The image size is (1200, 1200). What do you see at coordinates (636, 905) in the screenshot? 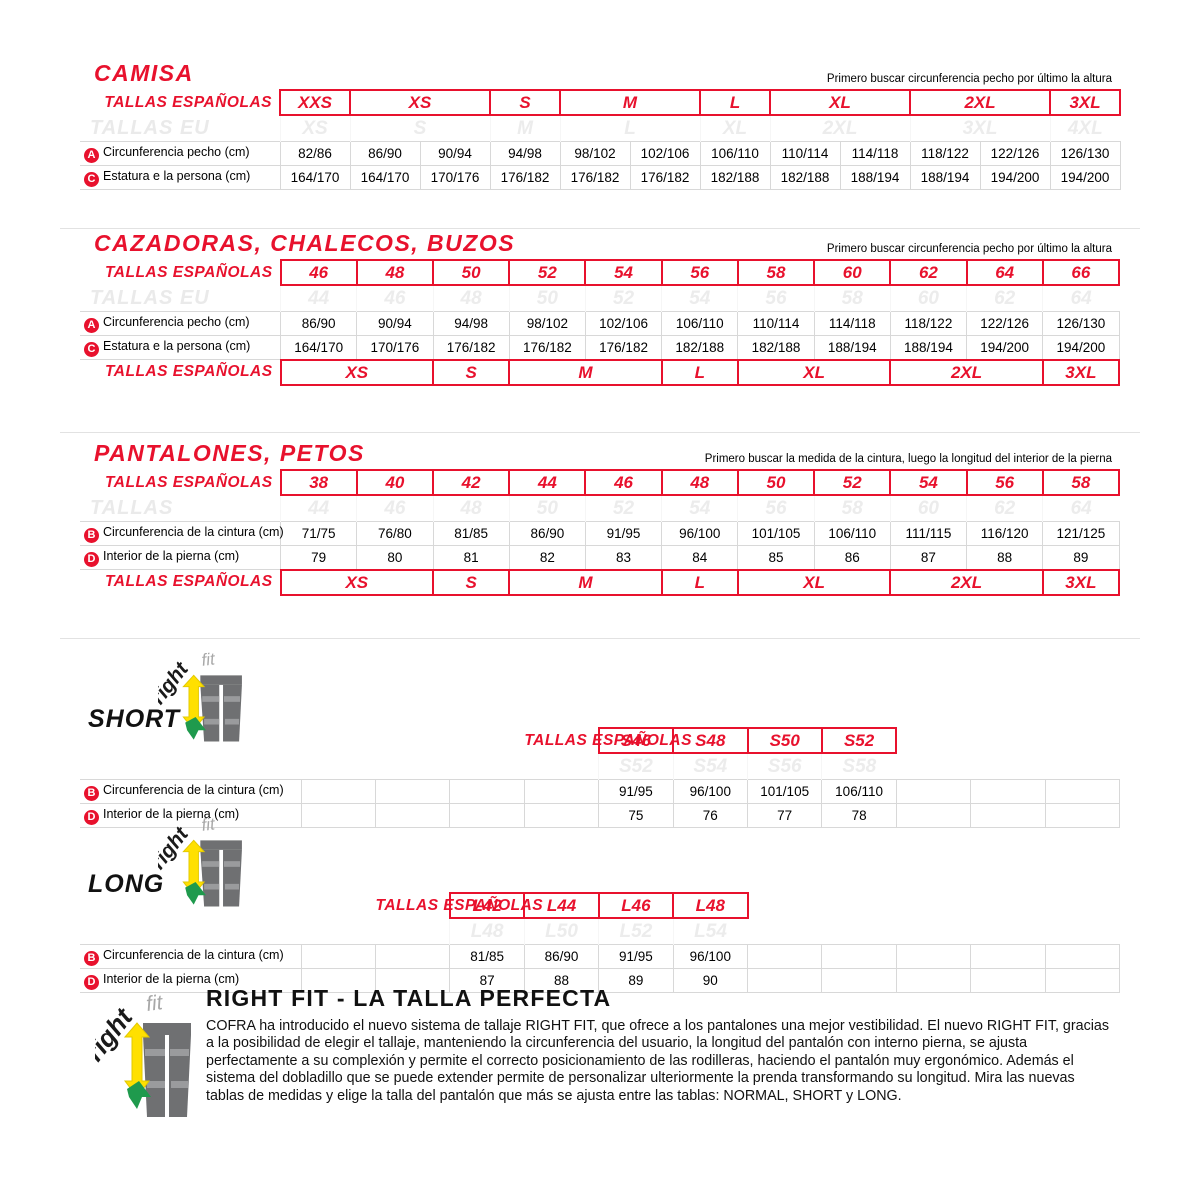
I see `size-header-cell: L46` at bounding box center [636, 905].